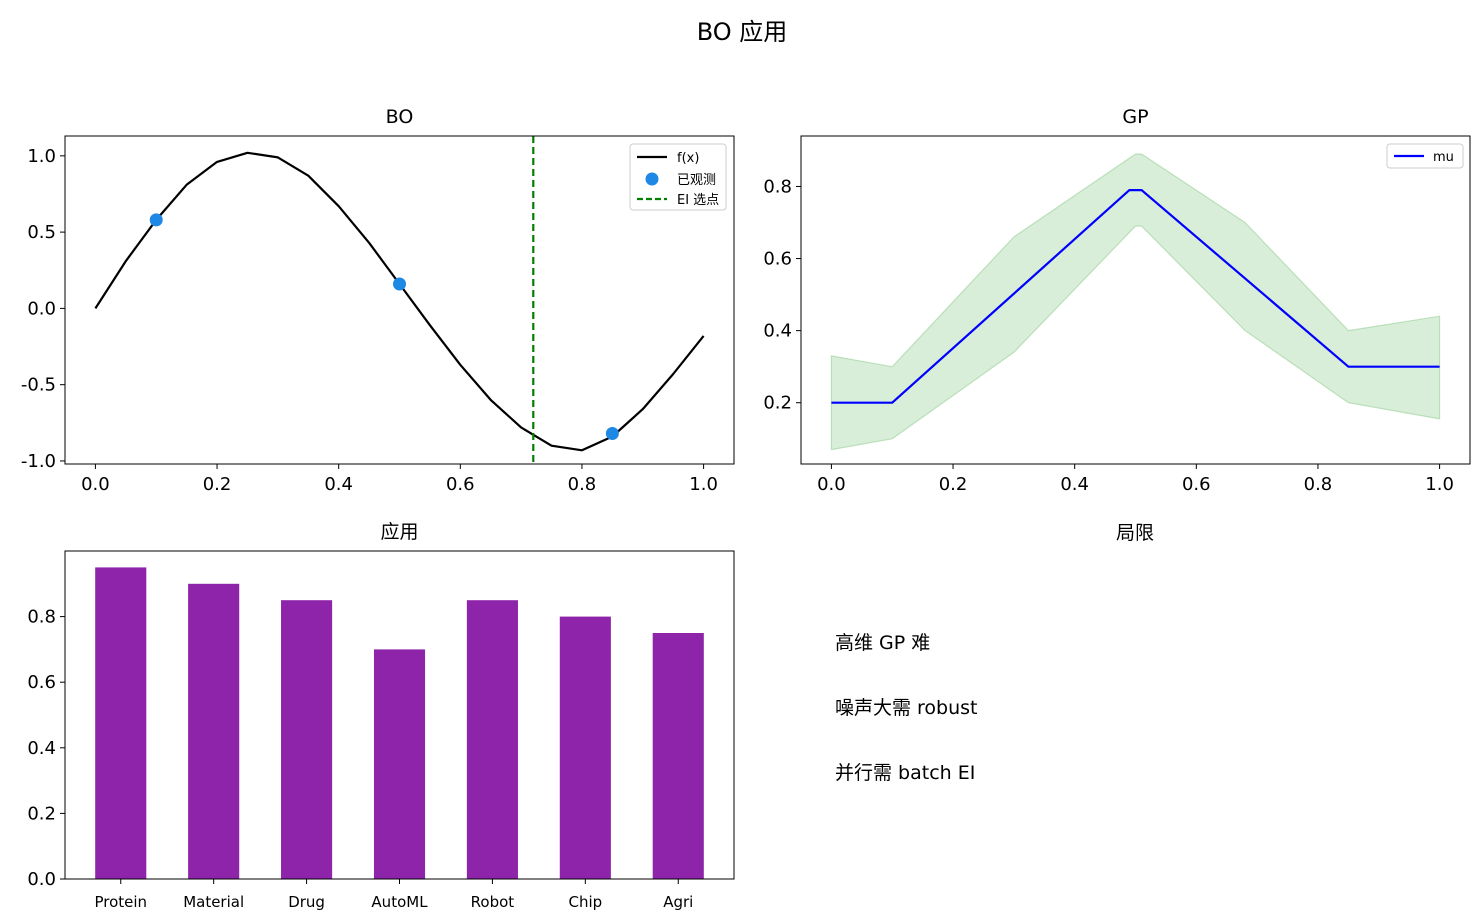 Image resolution: width=1484 pixels, height=924 pixels. What do you see at coordinates (41, 156) in the screenshot?
I see `y-tick-label: 1.0` at bounding box center [41, 156].